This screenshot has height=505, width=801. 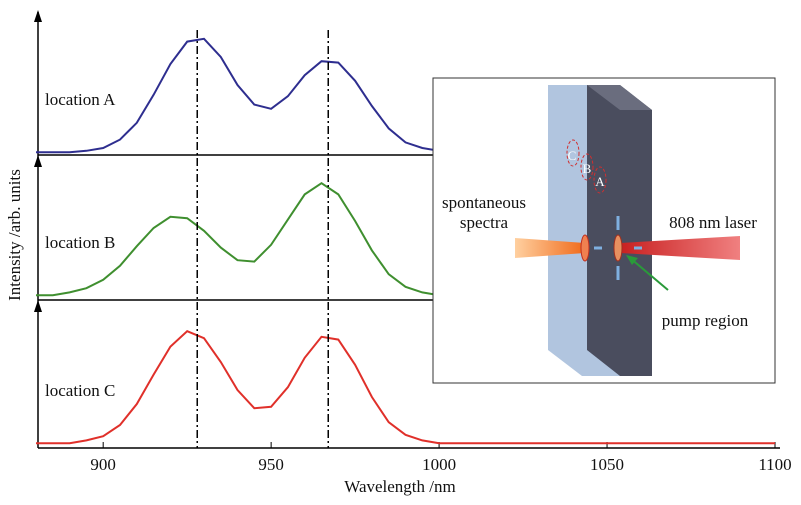 What do you see at coordinates (484, 202) in the screenshot?
I see `inset-label: spontaneous` at bounding box center [484, 202].